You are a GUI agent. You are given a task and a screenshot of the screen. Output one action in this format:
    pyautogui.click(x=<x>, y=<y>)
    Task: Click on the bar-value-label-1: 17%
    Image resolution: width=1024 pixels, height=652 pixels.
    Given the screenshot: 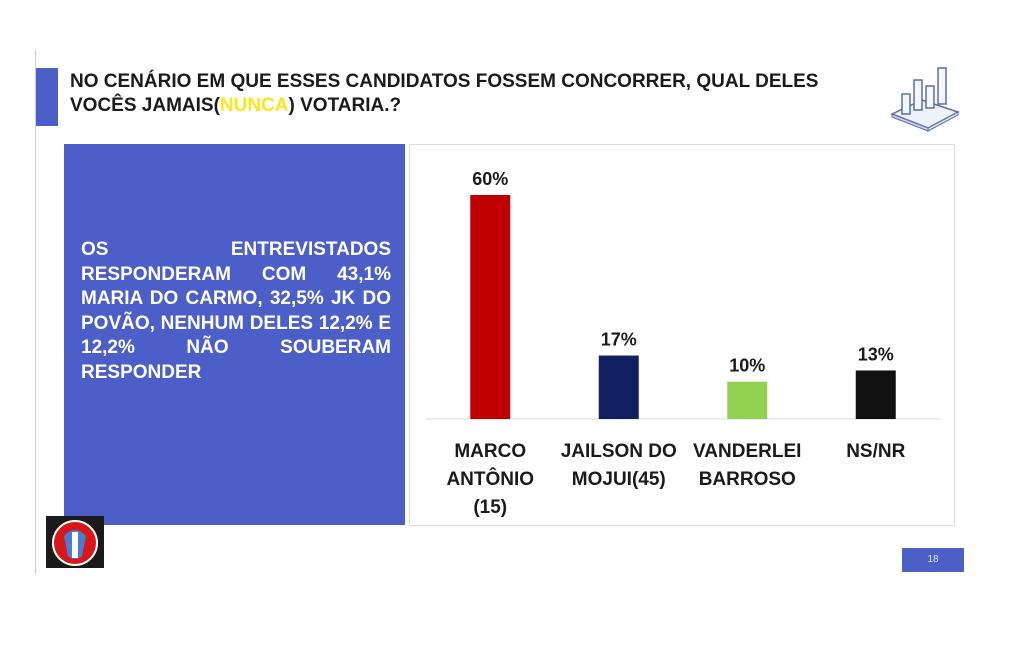 What is the action you would take?
    pyautogui.click(x=619, y=340)
    